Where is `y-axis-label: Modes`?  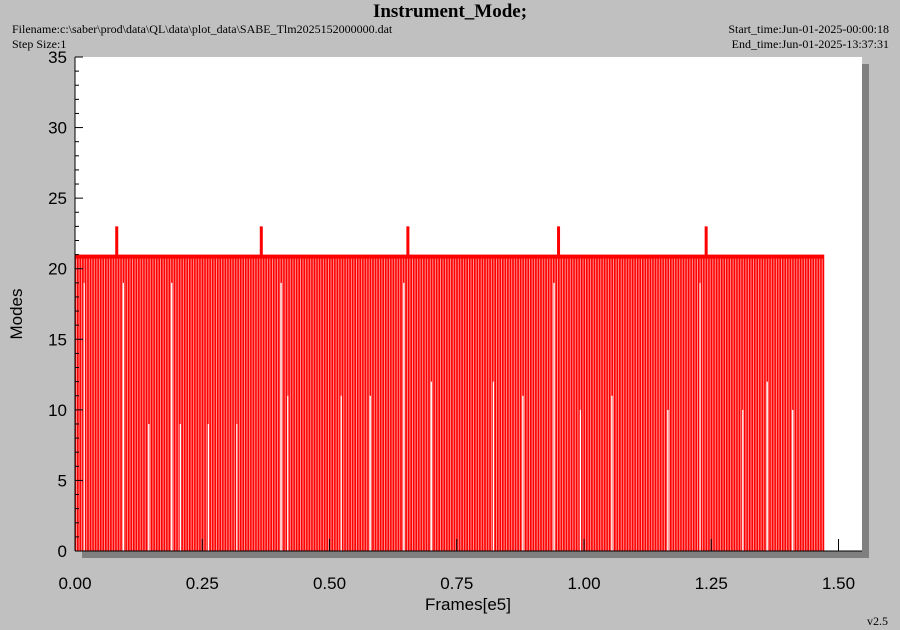
y-axis-label: Modes is located at coordinates (16, 313).